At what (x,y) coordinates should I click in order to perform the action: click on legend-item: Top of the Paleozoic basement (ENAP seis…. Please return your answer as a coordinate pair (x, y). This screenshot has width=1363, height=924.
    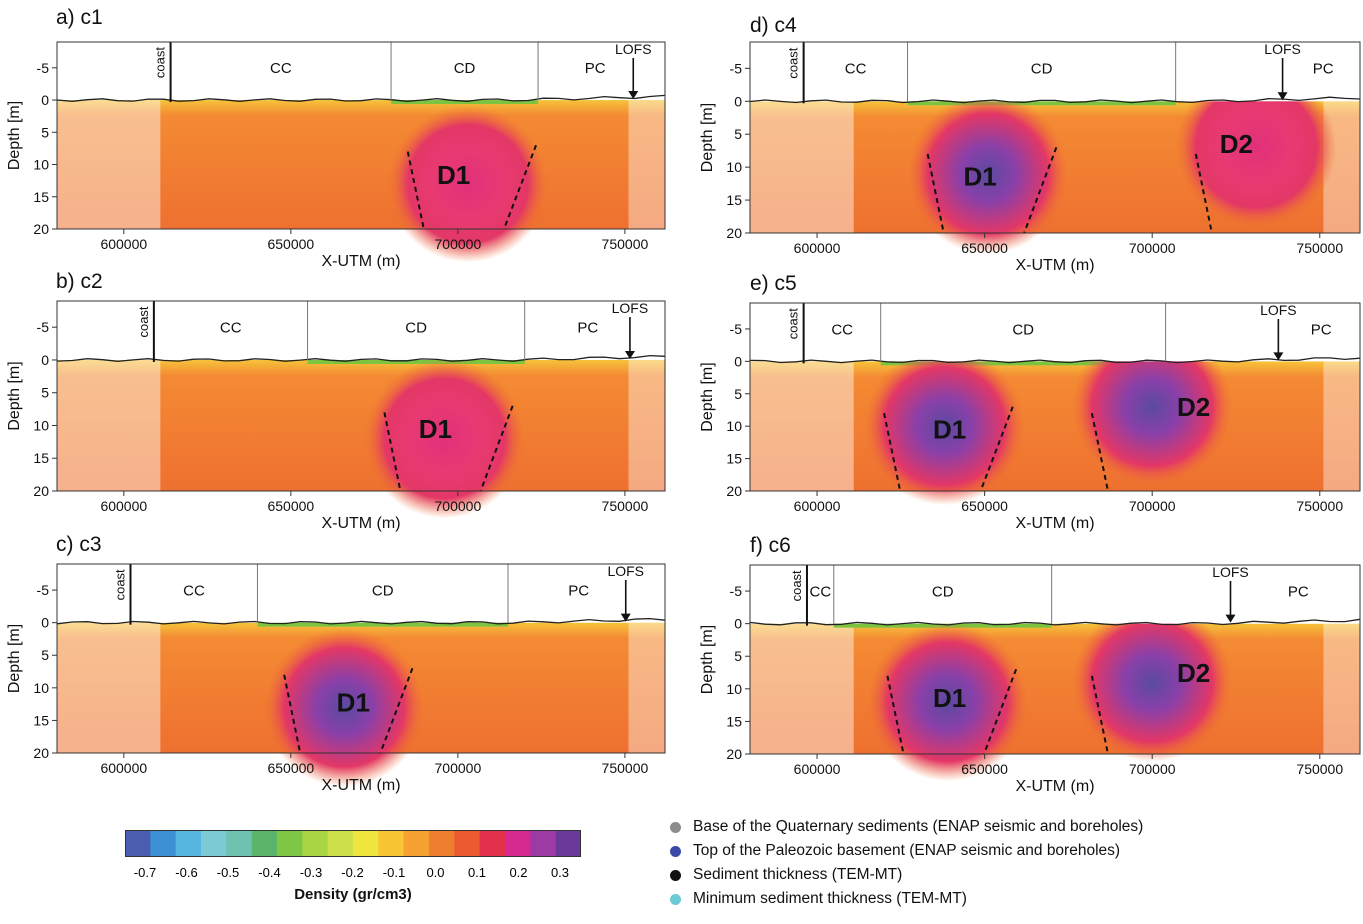
    Looking at the image, I should click on (1015, 851).